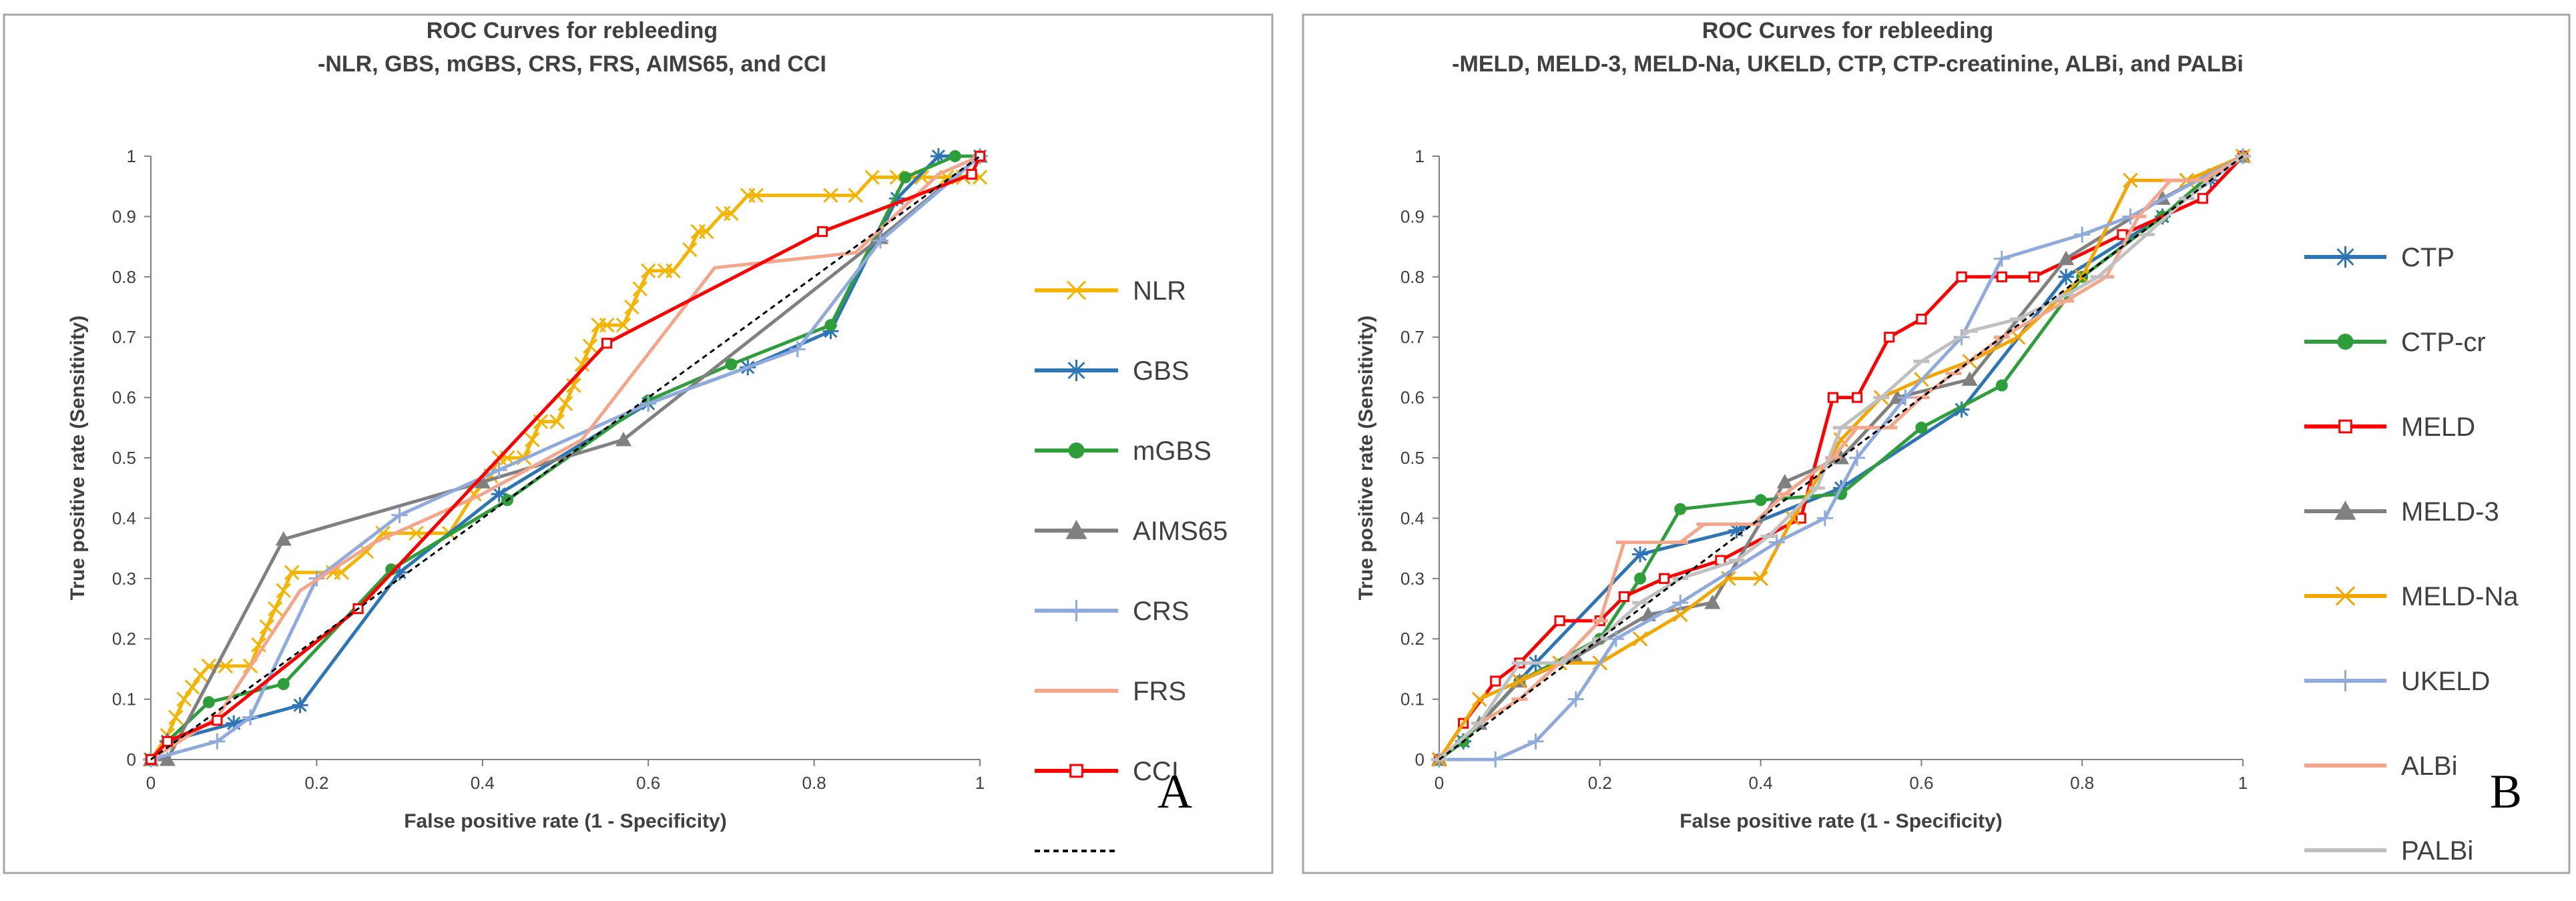 Image resolution: width=2576 pixels, height=901 pixels. Describe the element at coordinates (1761, 783) in the screenshot. I see `chart-b-x-tick-label: 0.4` at that location.